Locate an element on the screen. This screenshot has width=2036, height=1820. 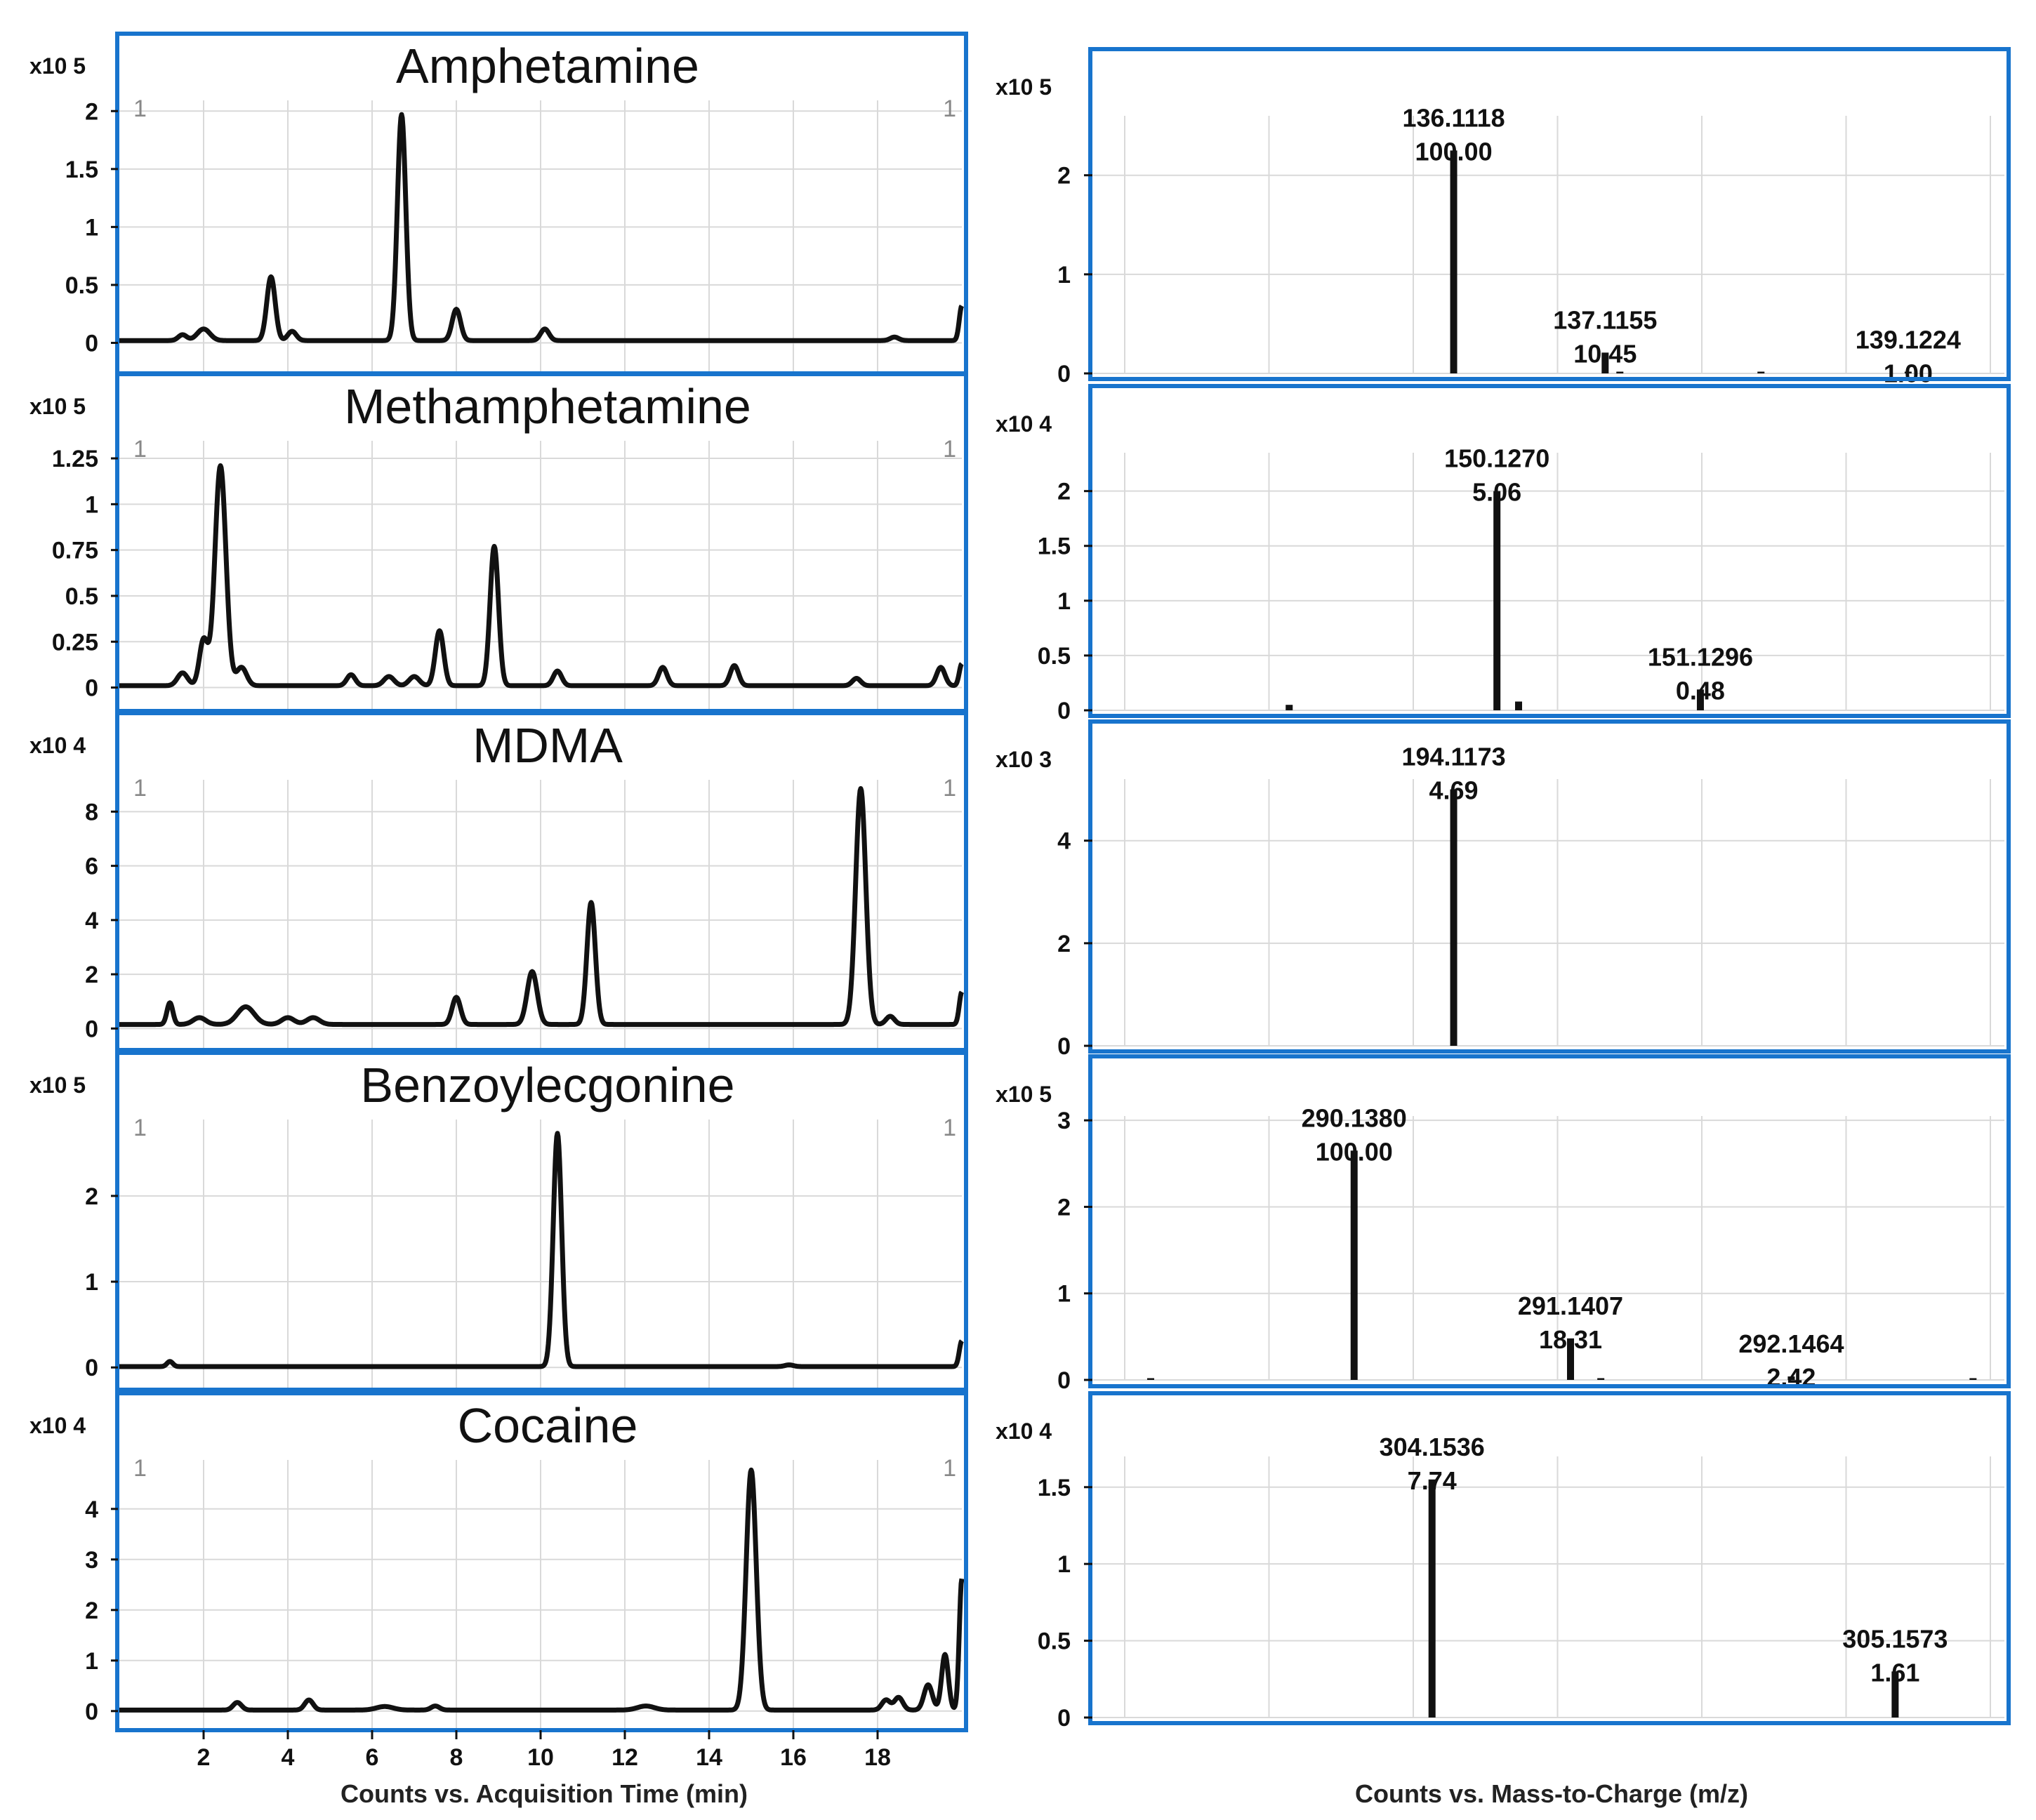
compound-title: Cocaine is located at coordinates (548, 1425).